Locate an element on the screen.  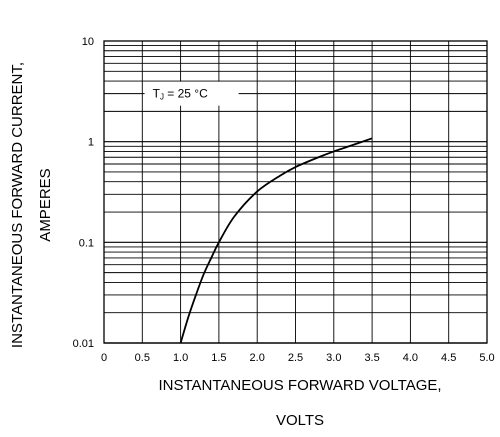
y-tick-labels: 0.01 0.1 1 10 is located at coordinates (83, 193).